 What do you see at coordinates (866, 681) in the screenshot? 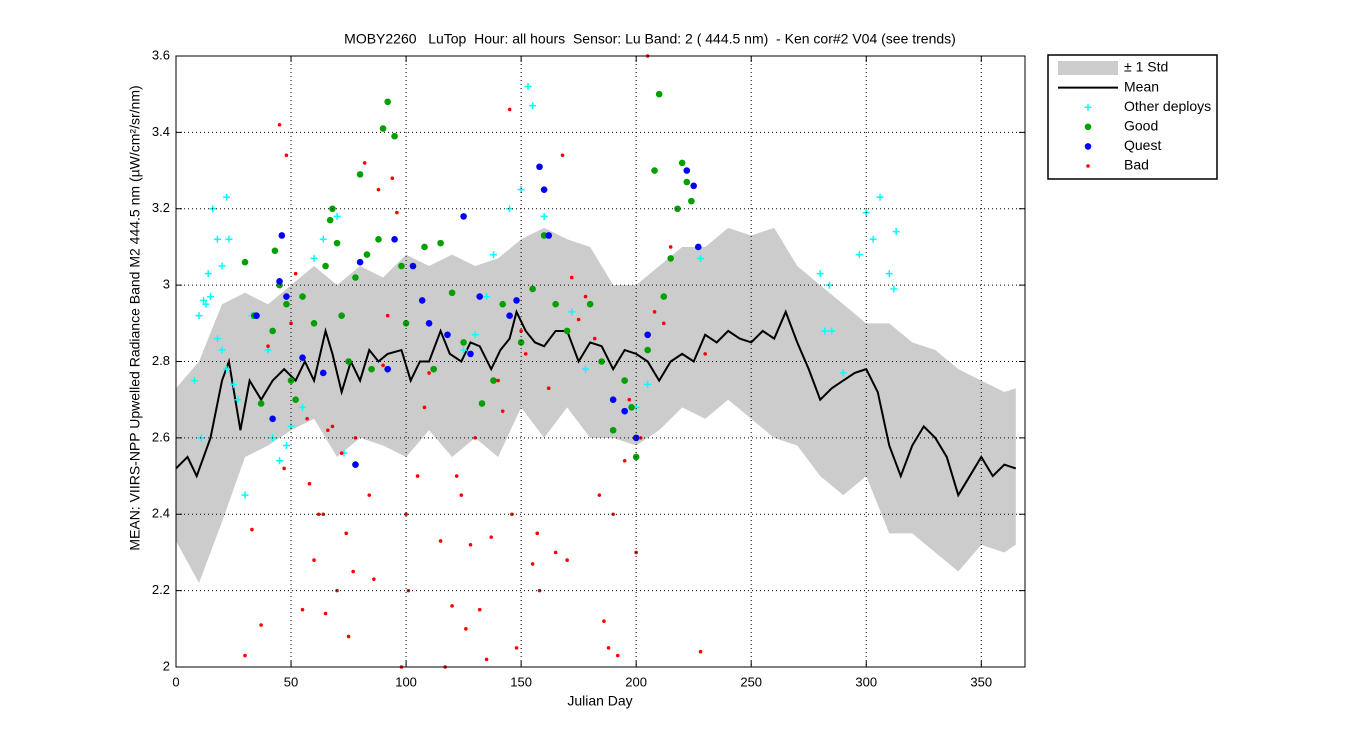
I see `x-tick-label: 300` at bounding box center [866, 681].